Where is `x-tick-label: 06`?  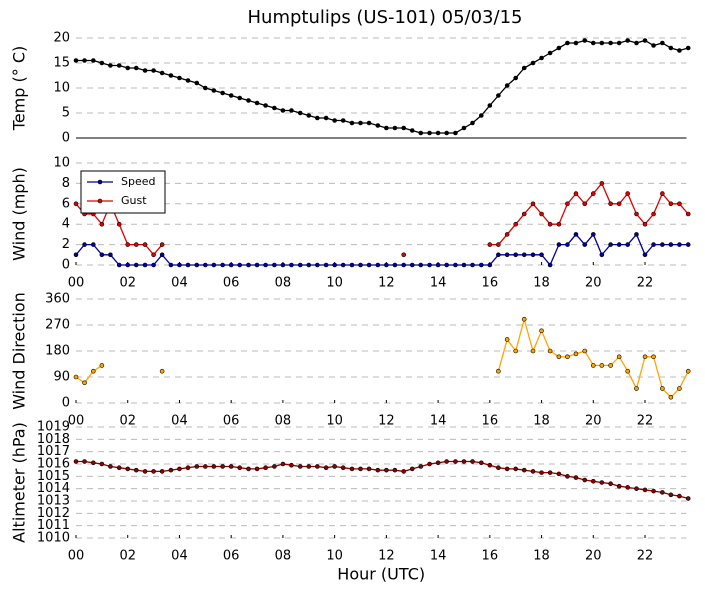
x-tick-label: 06 is located at coordinates (231, 421).